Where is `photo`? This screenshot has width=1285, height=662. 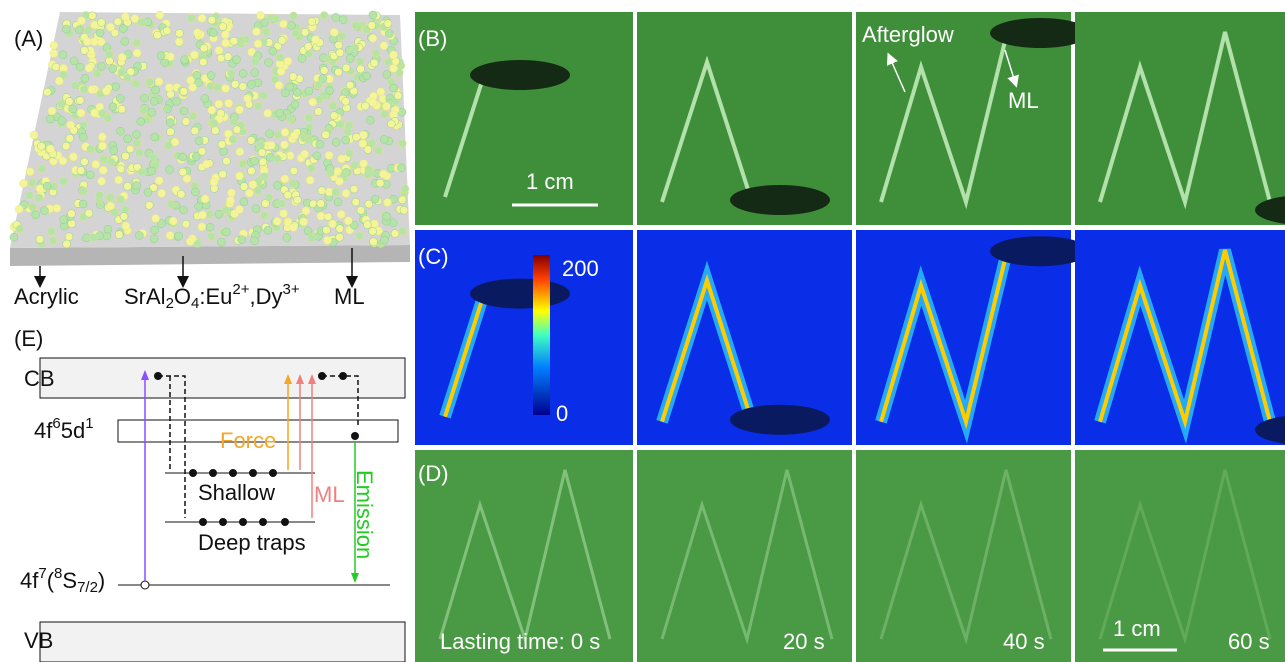 photo is located at coordinates (963, 556).